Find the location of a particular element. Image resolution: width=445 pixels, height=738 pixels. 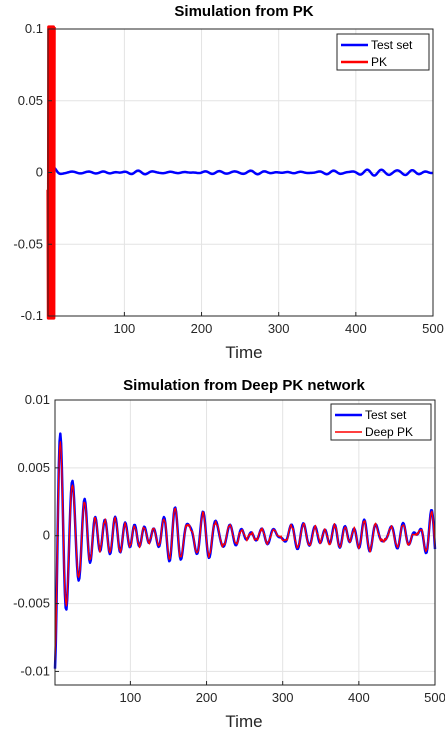

legend: Test set Deep PK is located at coordinates (381, 422).